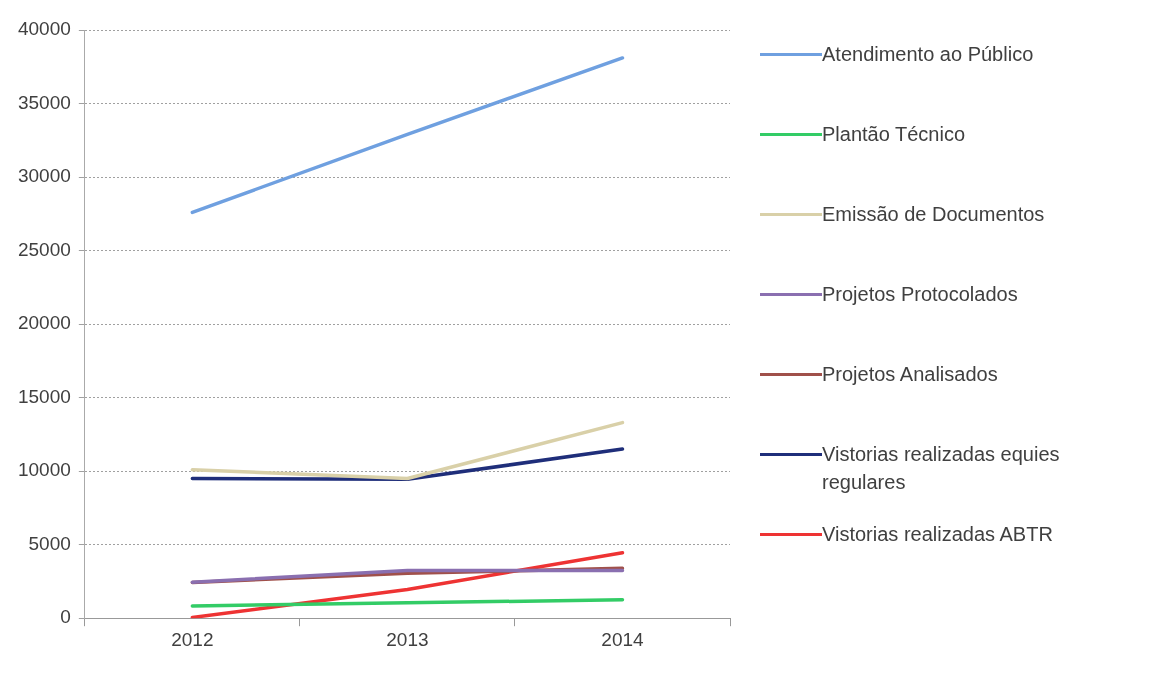 The height and width of the screenshot is (675, 1158). What do you see at coordinates (65, 617) in the screenshot?
I see `y-tick-label: 0` at bounding box center [65, 617].